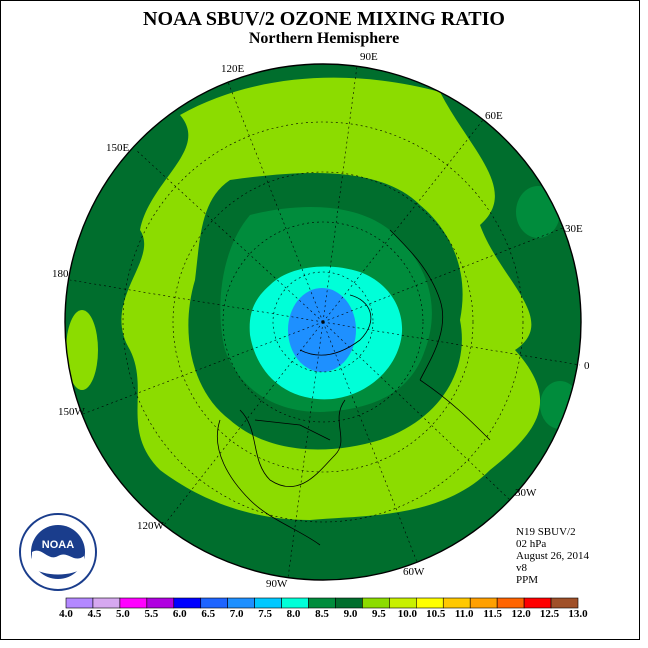  Describe the element at coordinates (150, 526) in the screenshot. I see `lon-label-120w: 120W` at that location.